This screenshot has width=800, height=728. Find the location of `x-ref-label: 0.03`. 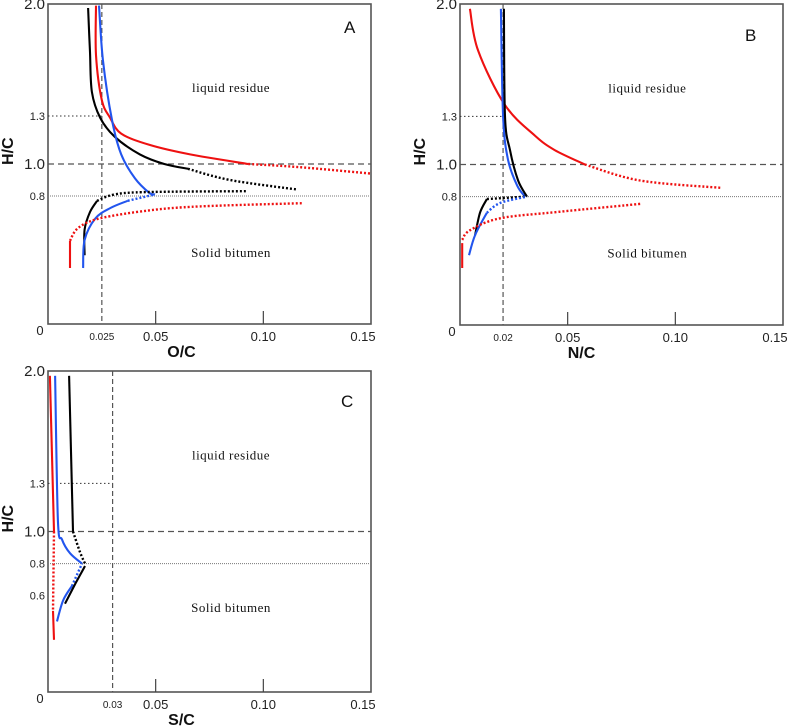

x-ref-label: 0.03 is located at coordinates (113, 705).